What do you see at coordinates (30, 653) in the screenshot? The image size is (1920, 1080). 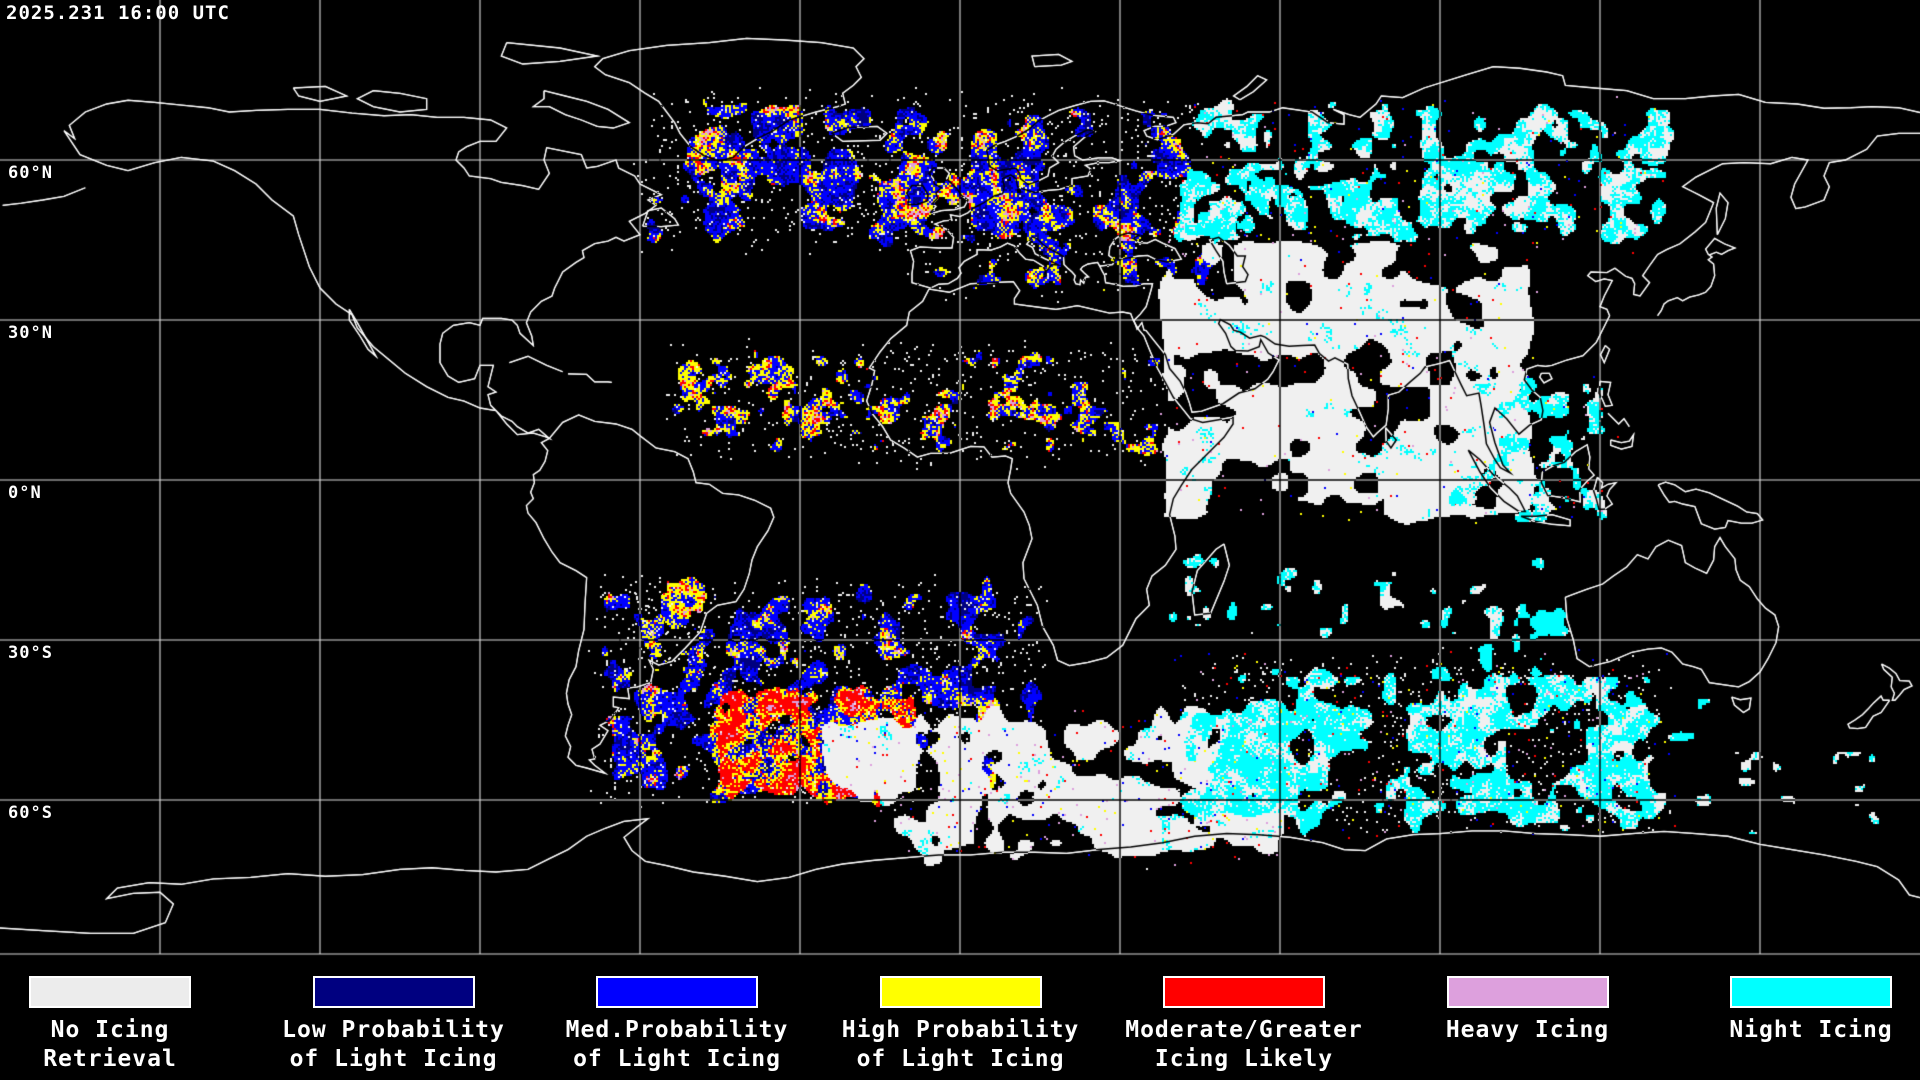 I see `lat-label--30: 30°S` at bounding box center [30, 653].